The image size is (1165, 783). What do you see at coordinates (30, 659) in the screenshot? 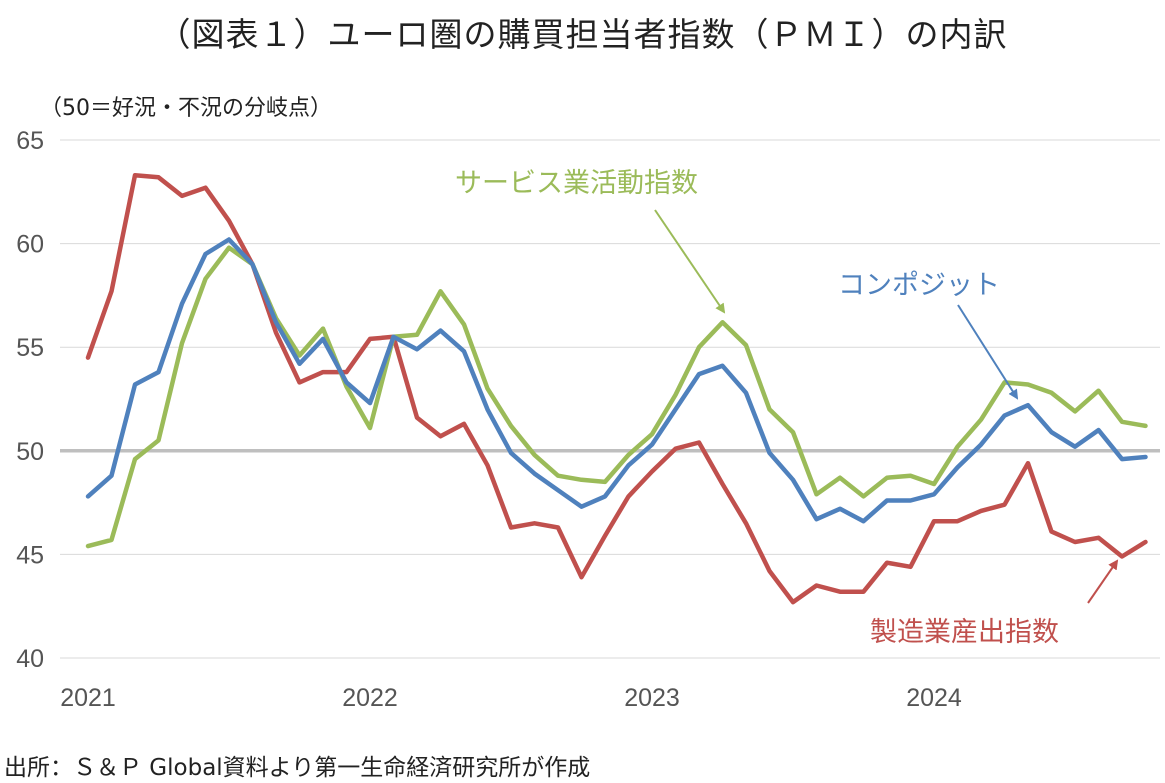
I see `y-tick-label: 40` at bounding box center [30, 659].